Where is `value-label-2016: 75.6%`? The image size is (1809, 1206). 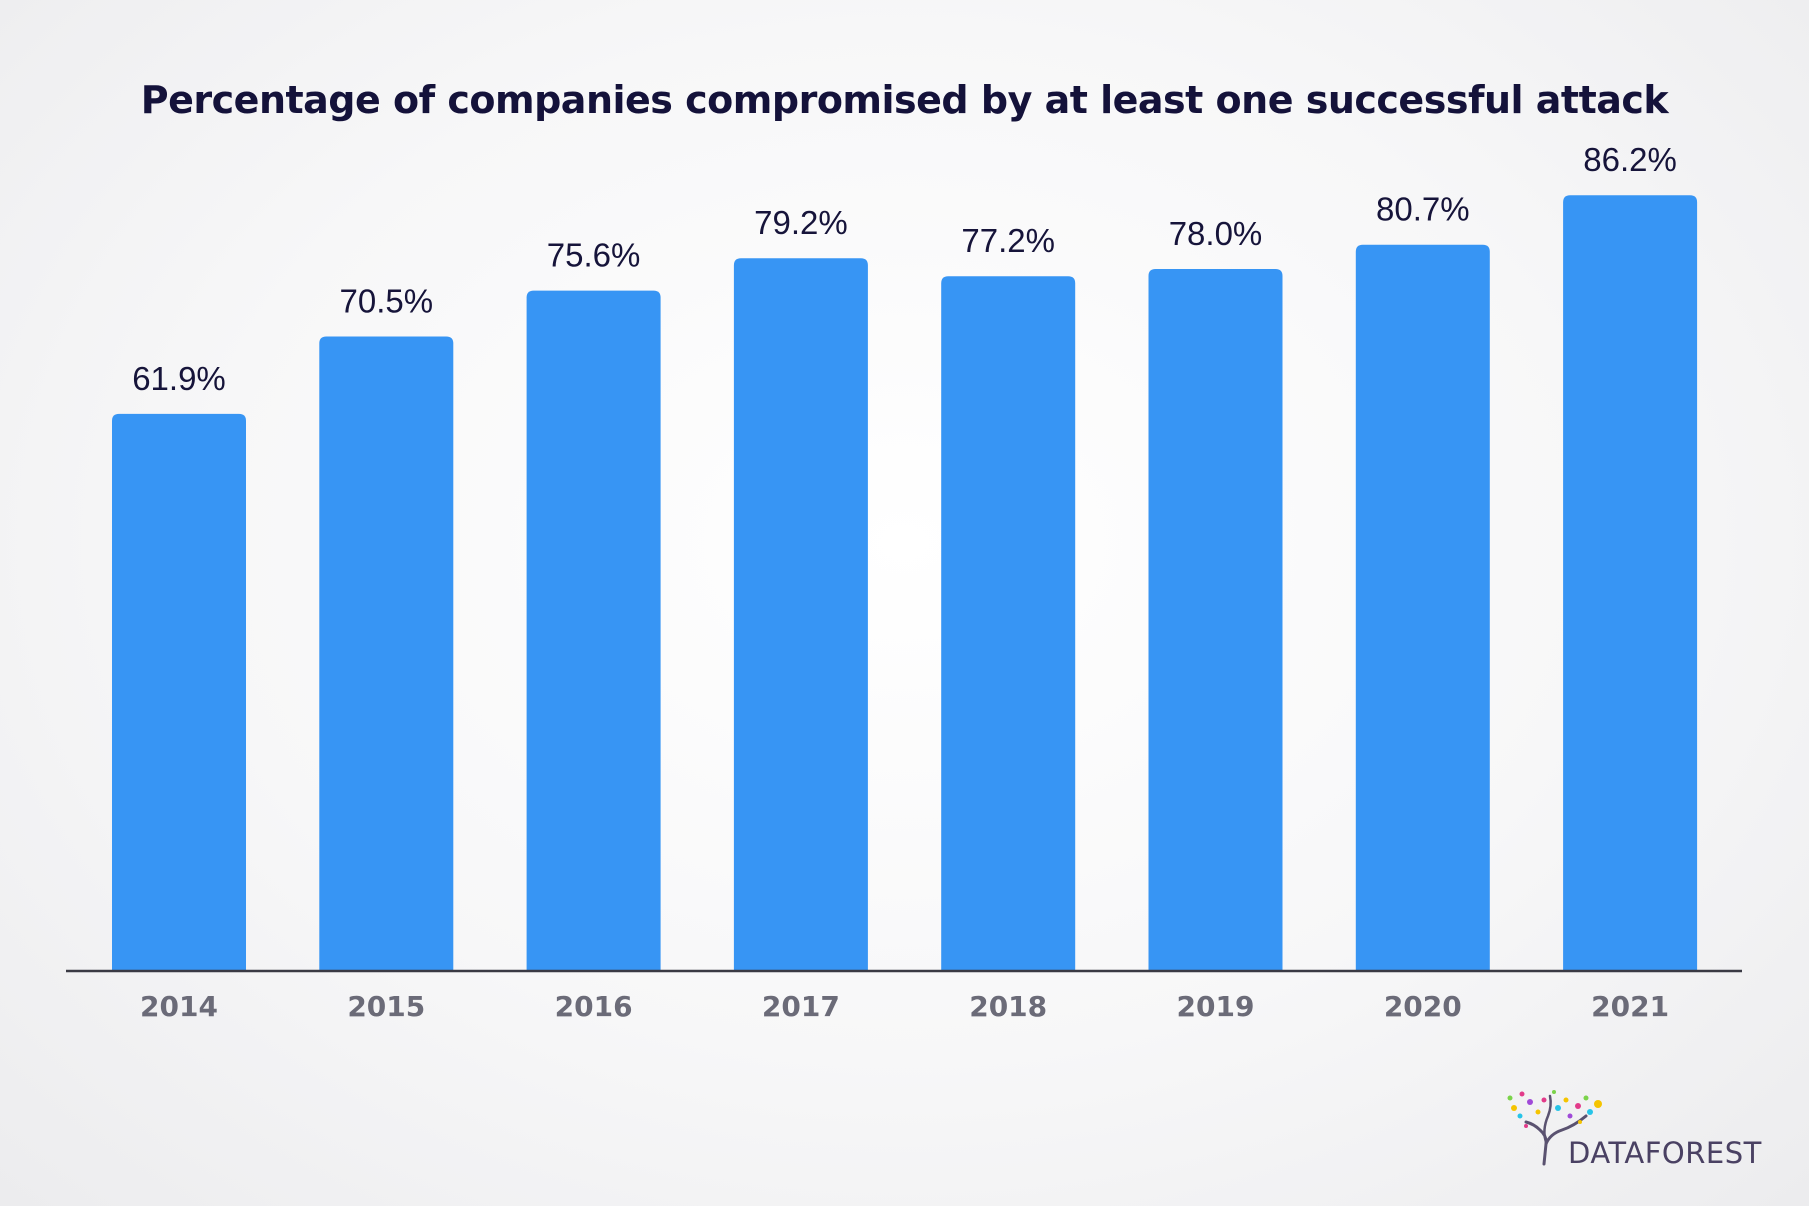 value-label-2016: 75.6% is located at coordinates (594, 255).